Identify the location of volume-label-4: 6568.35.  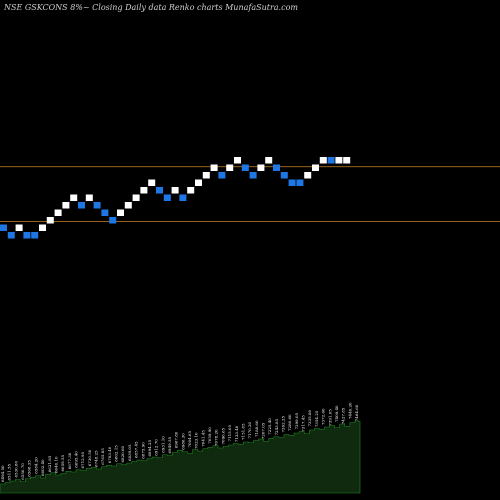
(29, 468).